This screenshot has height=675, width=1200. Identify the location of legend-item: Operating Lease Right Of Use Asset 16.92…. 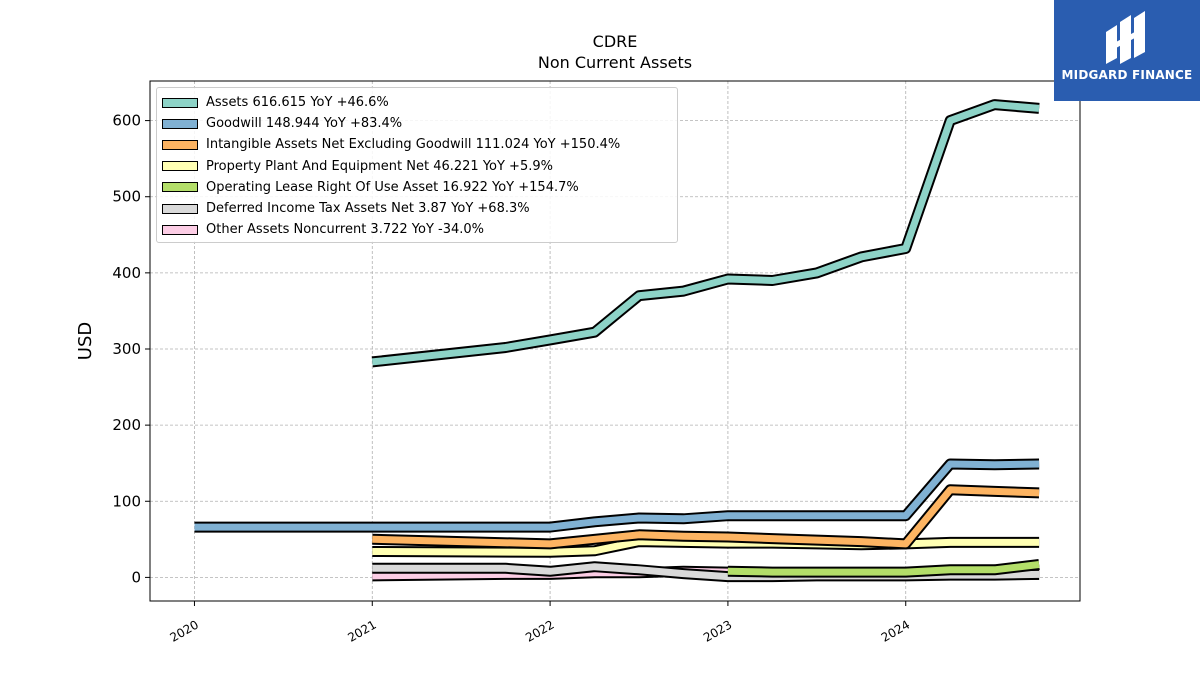
(417, 187).